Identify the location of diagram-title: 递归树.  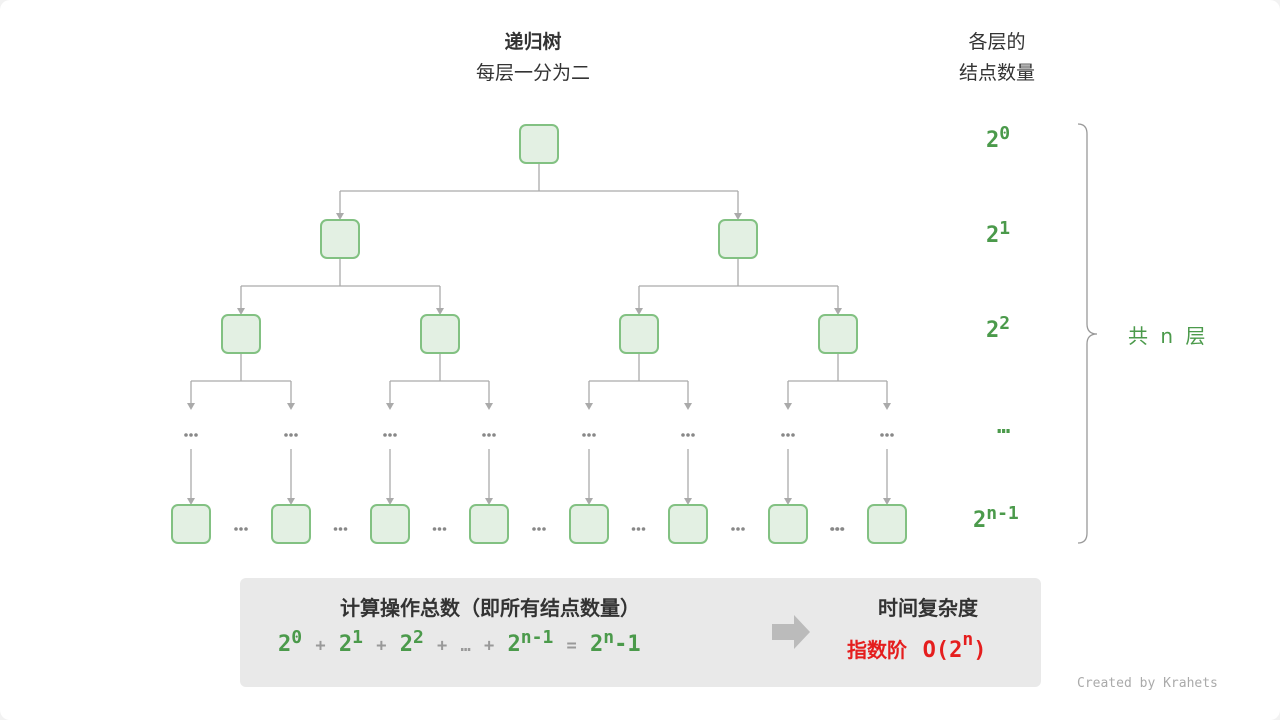
(533, 42).